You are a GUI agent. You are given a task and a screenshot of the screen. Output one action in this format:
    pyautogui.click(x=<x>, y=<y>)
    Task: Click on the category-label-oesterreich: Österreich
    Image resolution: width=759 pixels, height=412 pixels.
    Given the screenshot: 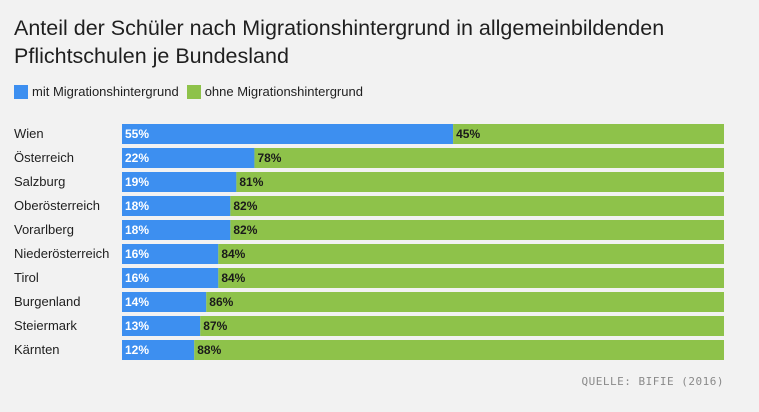 What is the action you would take?
    pyautogui.click(x=44, y=157)
    